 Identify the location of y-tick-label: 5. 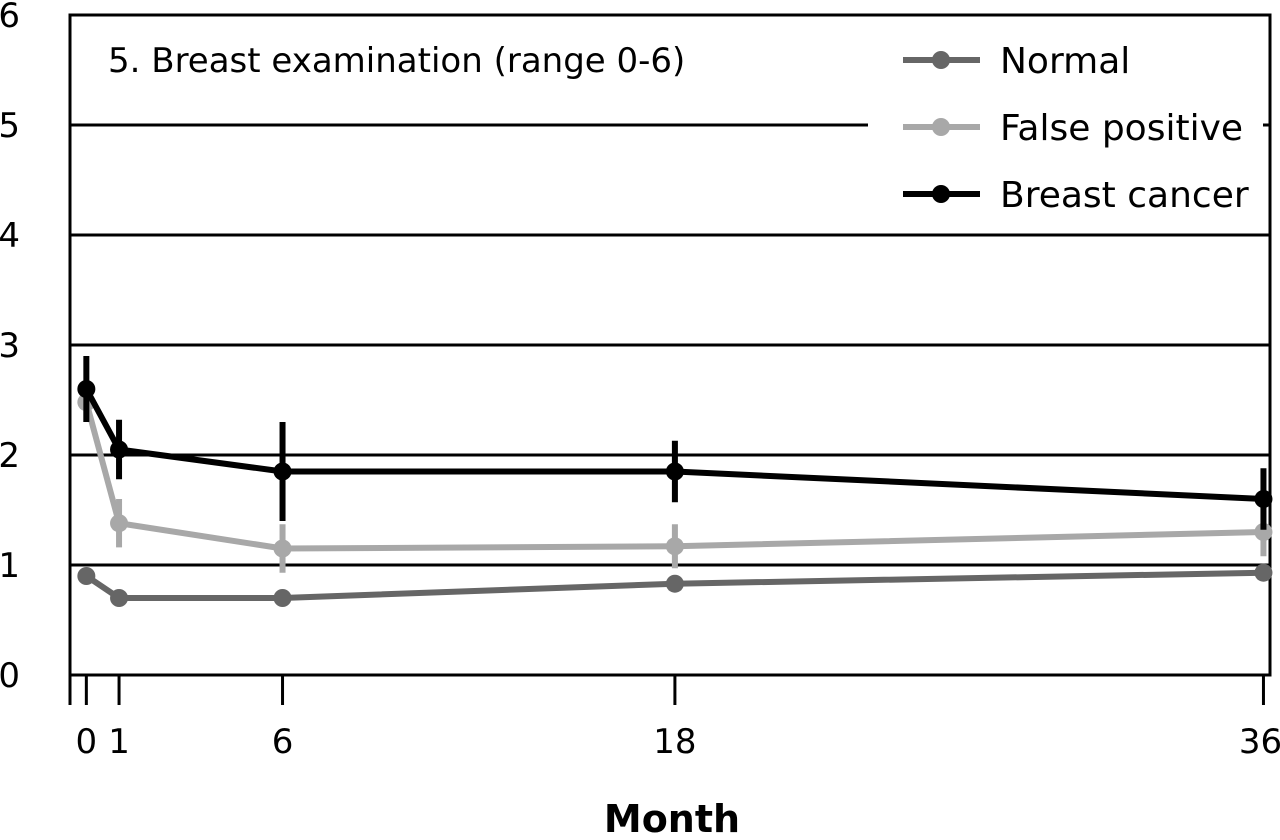
(10, 126).